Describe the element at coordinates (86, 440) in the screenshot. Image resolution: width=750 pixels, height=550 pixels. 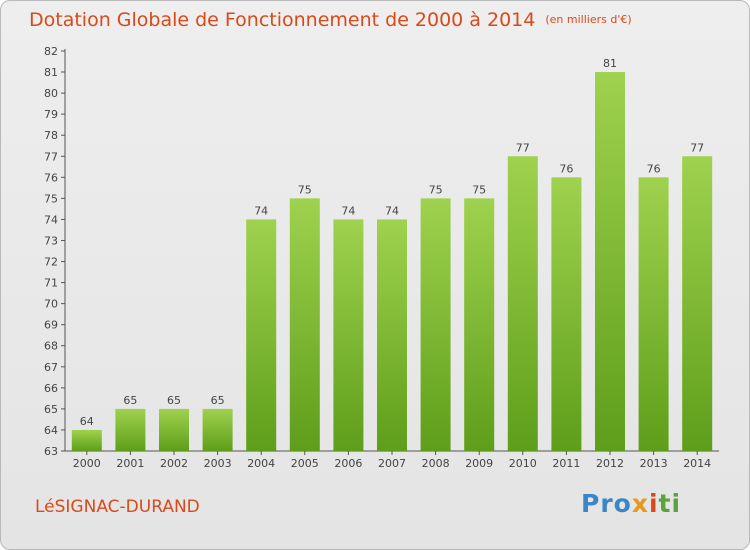
I see `bar-2000` at that location.